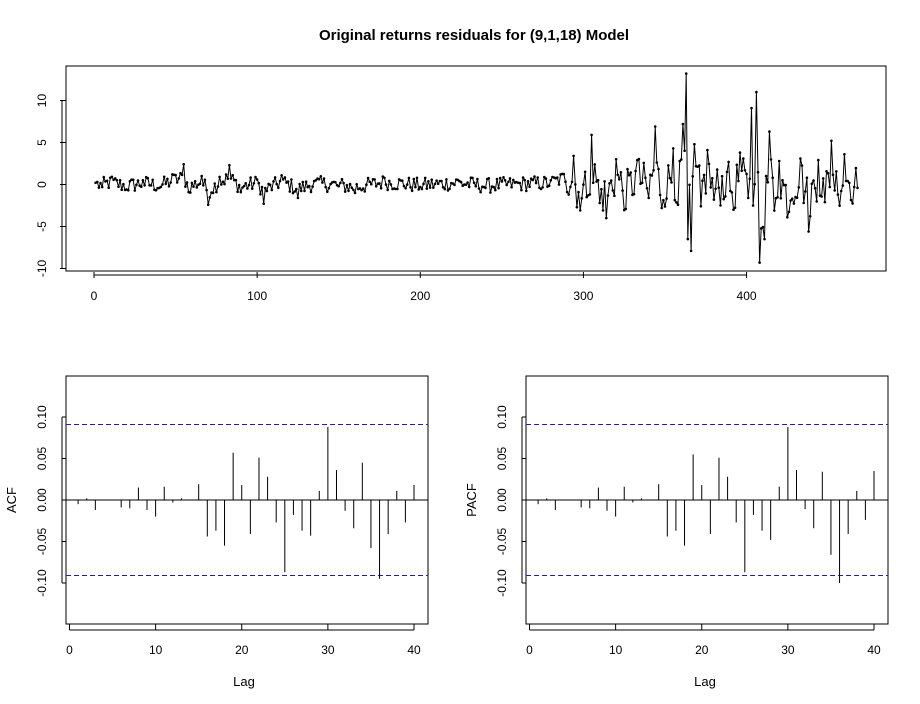 The width and height of the screenshot is (920, 704). What do you see at coordinates (328, 650) in the screenshot?
I see `acf-x-tick-label: 30` at bounding box center [328, 650].